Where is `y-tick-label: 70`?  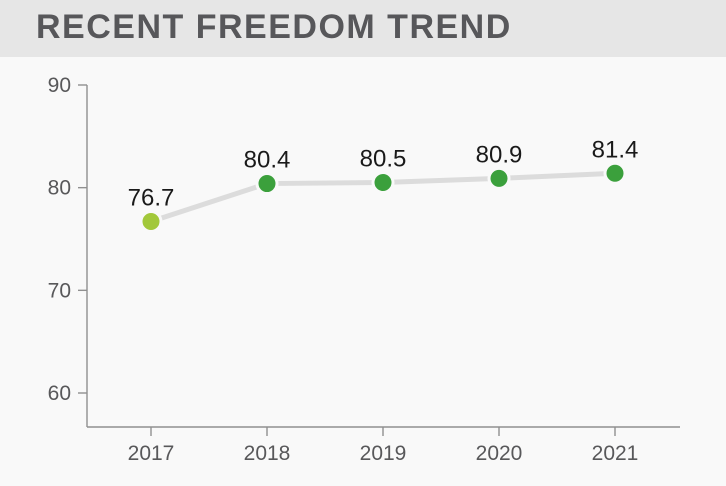
y-tick-label: 70 is located at coordinates (59, 290).